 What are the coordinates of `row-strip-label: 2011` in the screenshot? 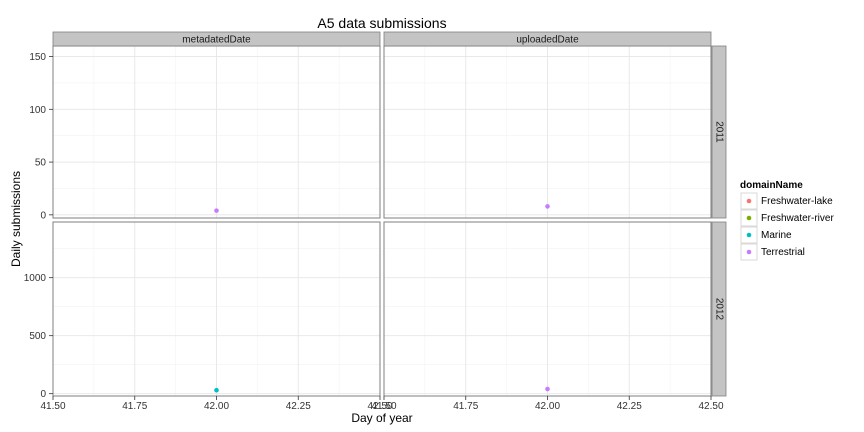 It's located at (719, 132).